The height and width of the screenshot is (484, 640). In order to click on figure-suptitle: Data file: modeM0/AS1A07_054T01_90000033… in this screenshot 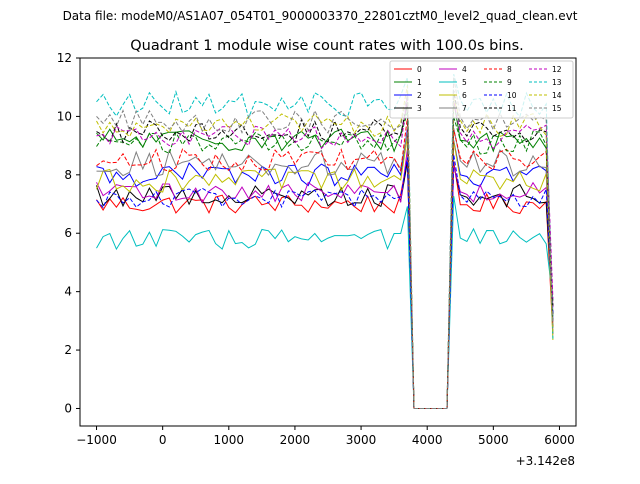, I will do `click(320, 16)`.